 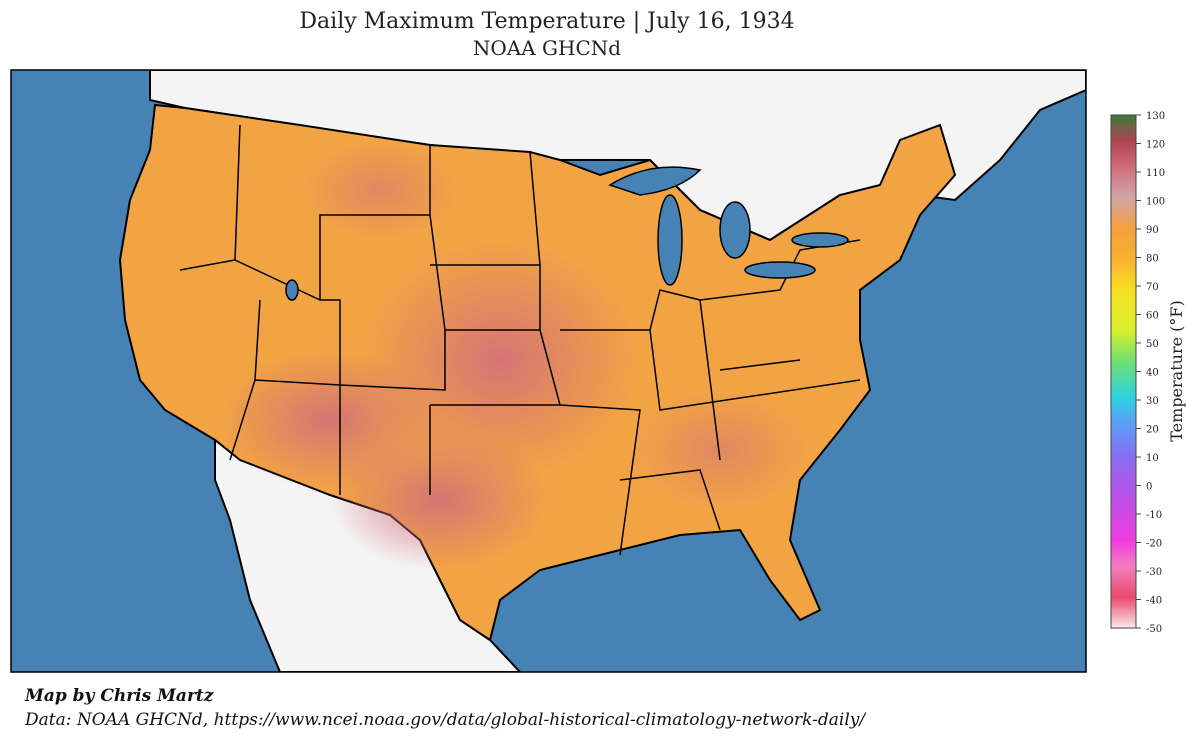 I want to click on colorbar-tick-label: 40, so click(x=1152, y=373).